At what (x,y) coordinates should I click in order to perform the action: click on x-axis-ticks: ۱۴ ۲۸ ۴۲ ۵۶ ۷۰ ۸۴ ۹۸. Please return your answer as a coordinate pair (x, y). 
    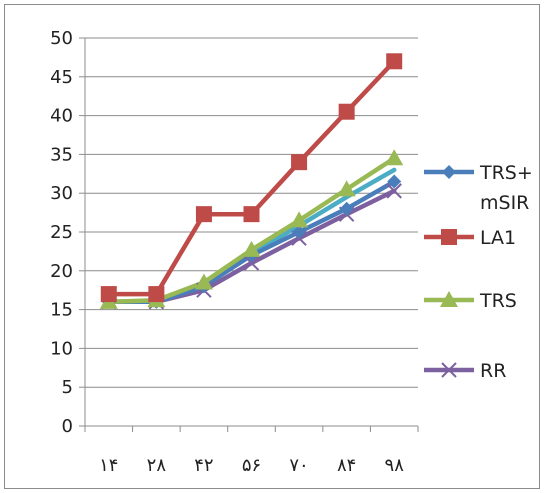
    Looking at the image, I should click on (251, 465).